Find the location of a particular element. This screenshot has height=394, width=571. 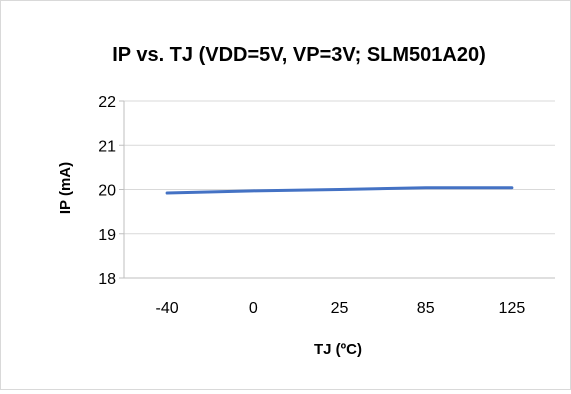

y-tick-label: 21 is located at coordinates (107, 146).